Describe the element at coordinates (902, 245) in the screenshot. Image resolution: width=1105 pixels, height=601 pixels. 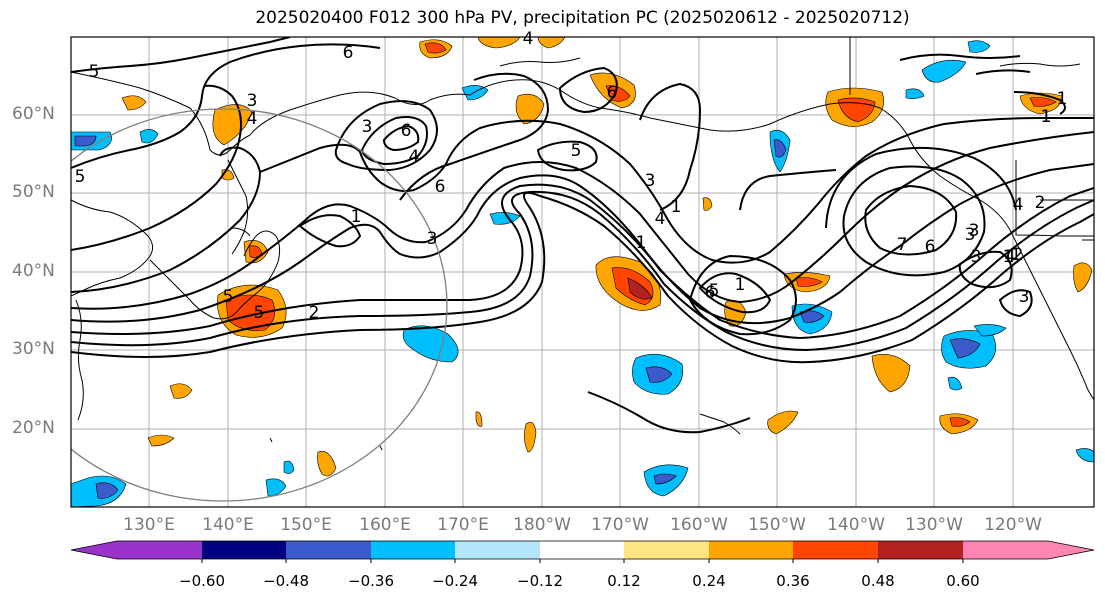
I see `contour-label: 7` at that location.